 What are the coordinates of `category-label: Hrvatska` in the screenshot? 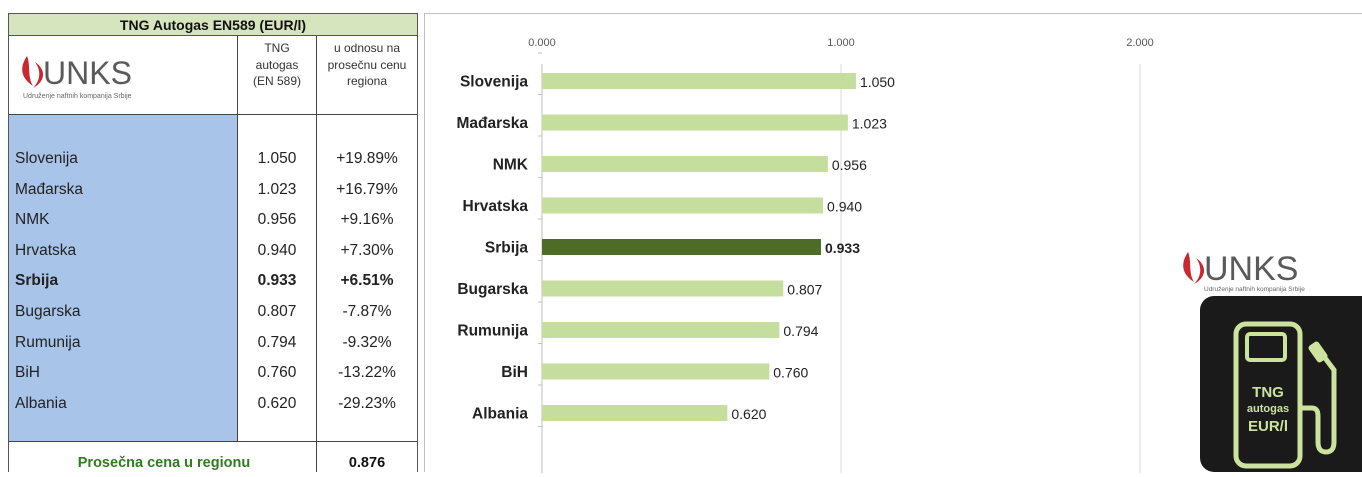 It's located at (496, 206).